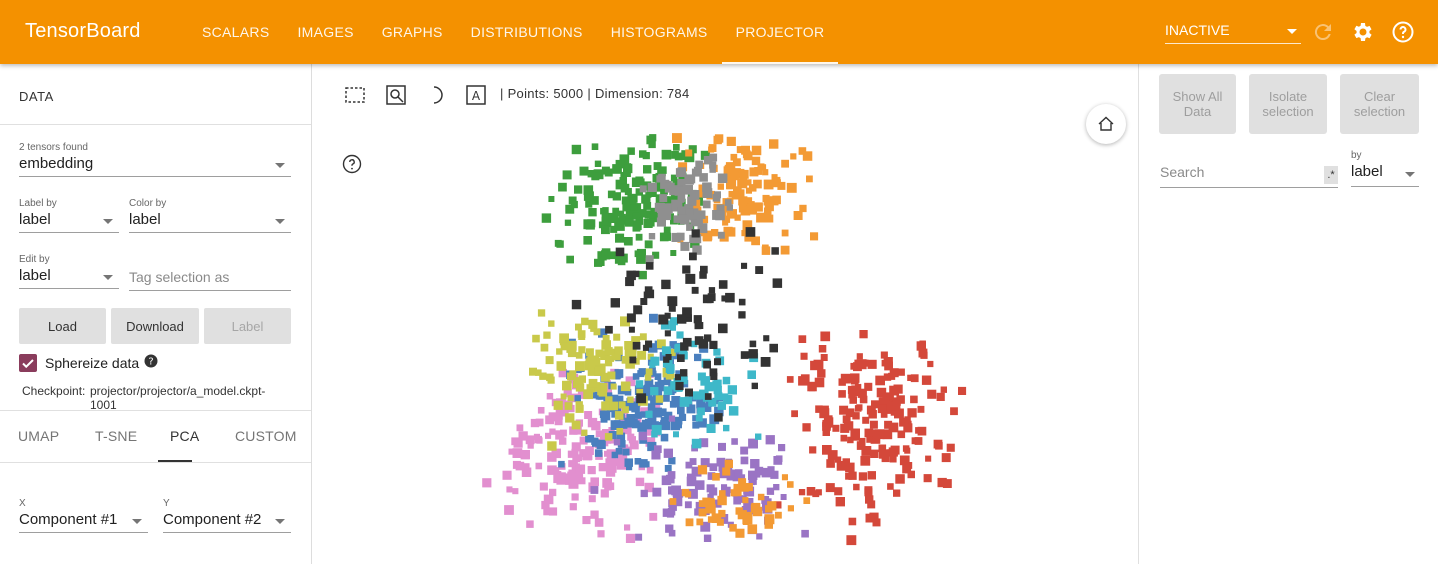 The height and width of the screenshot is (564, 1438). What do you see at coordinates (355, 95) in the screenshot?
I see `select-rectangle-icon` at bounding box center [355, 95].